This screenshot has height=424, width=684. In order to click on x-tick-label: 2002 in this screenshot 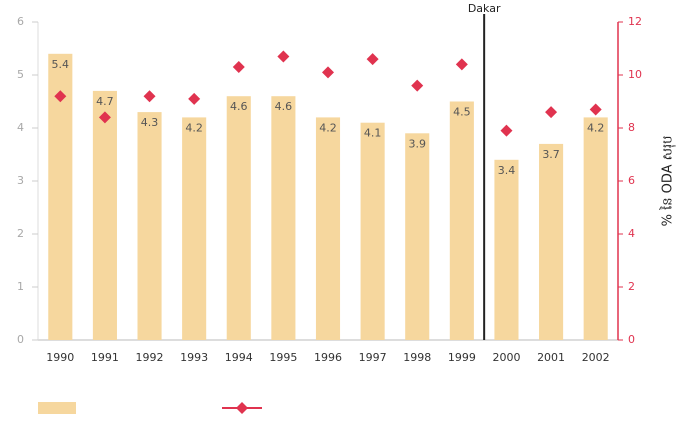, I will do `click(596, 357)`.